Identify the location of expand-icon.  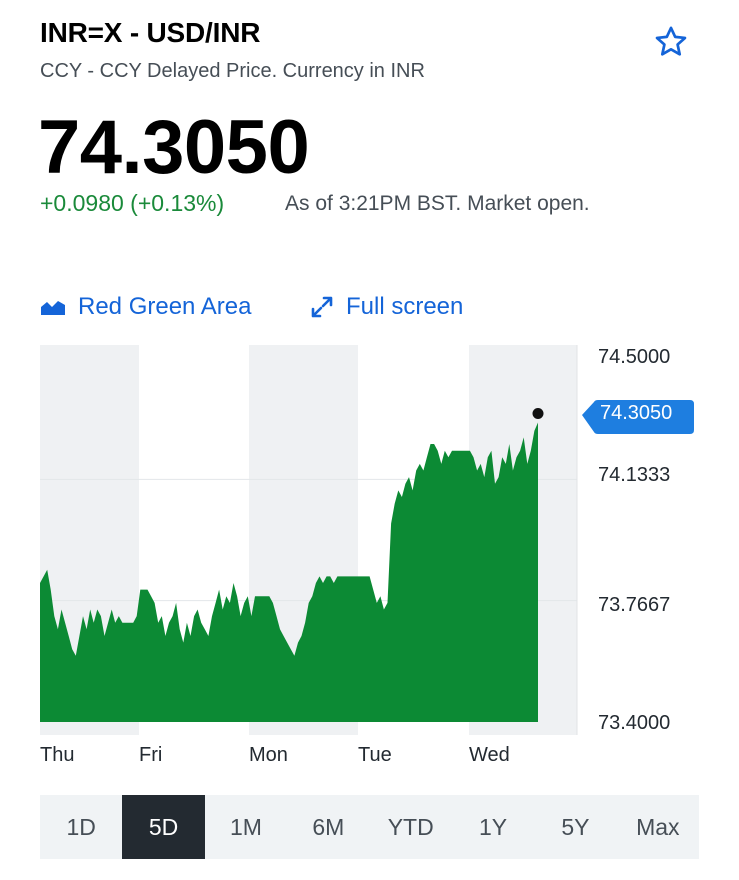
(322, 307).